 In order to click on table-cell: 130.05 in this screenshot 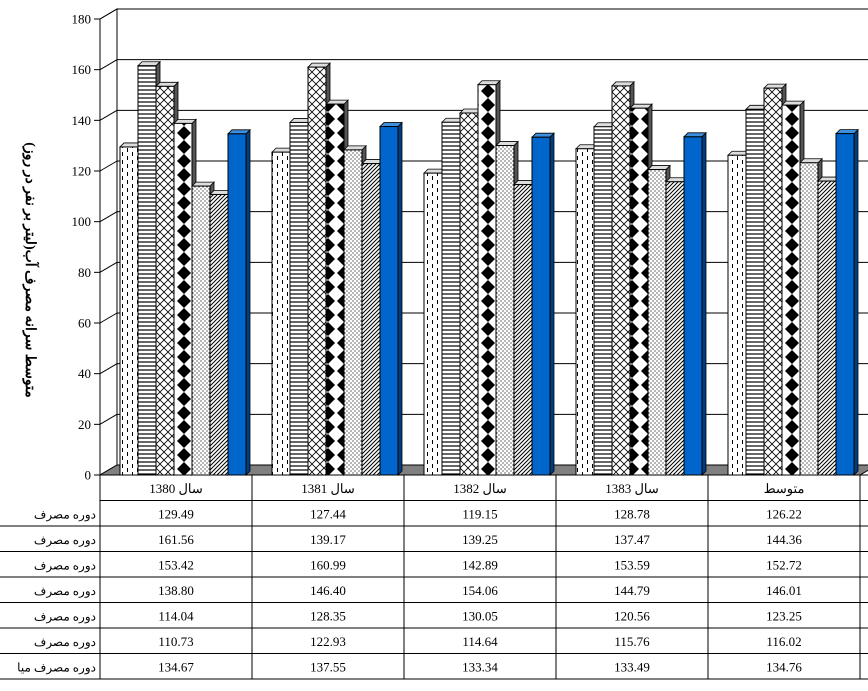, I will do `click(480, 615)`.